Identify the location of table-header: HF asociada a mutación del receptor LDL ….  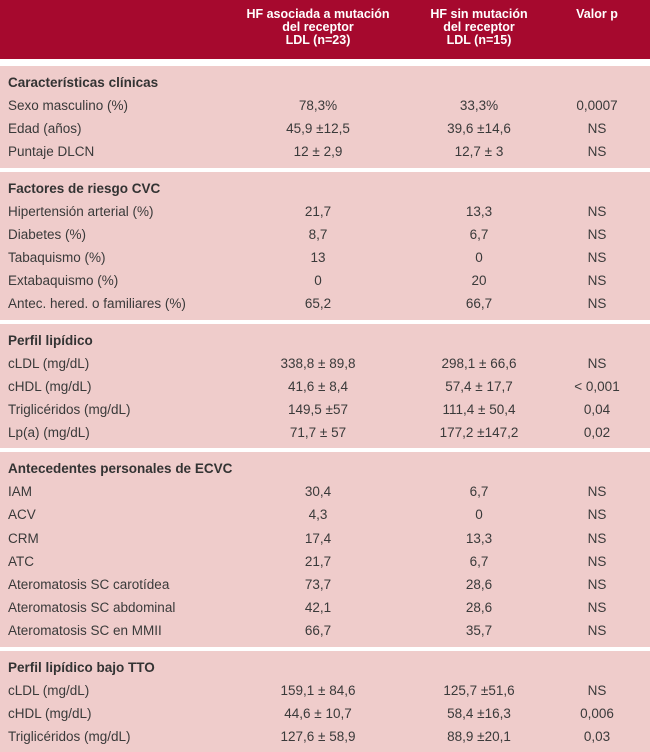
(325, 29).